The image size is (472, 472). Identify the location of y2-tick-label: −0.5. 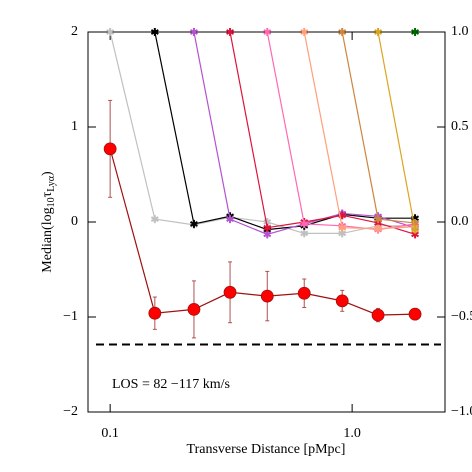
(461, 316).